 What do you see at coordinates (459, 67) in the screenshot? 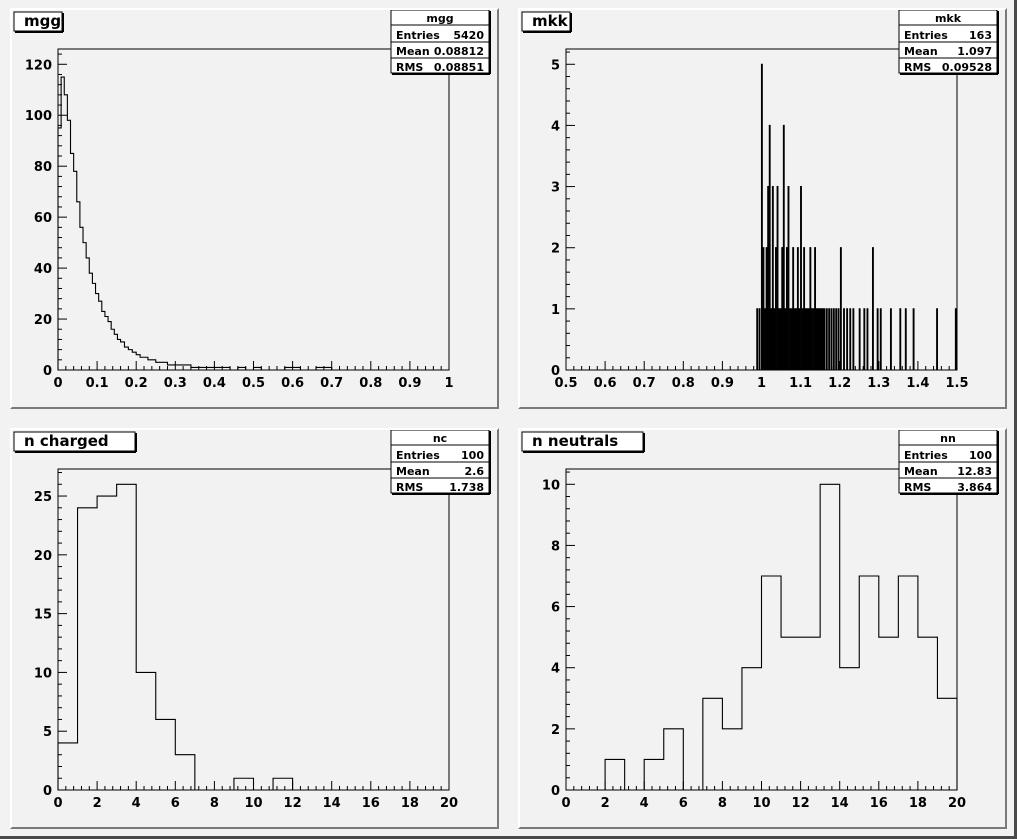
I see `stats-value: 0.08851` at bounding box center [459, 67].